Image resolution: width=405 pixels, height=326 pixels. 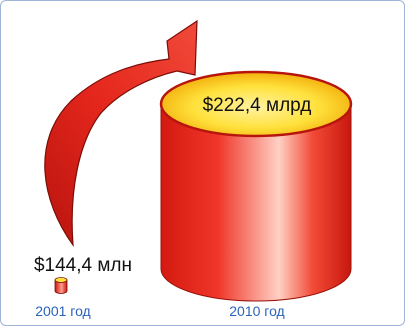 I want to click on year-label-2010: 2010 год, so click(x=256, y=311).